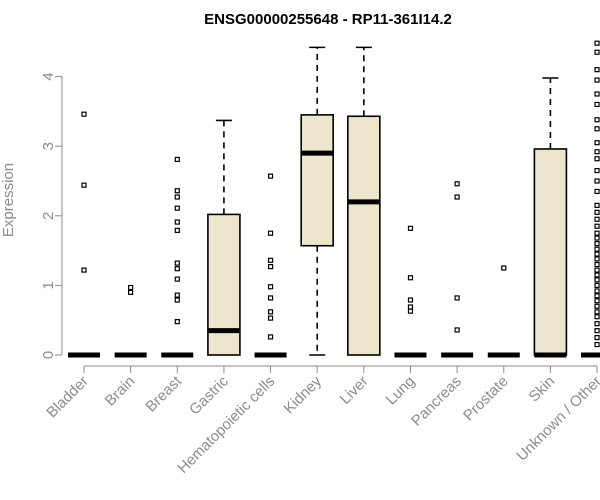  Describe the element at coordinates (163, 393) in the screenshot. I see `x-tick-label: Breast` at that location.